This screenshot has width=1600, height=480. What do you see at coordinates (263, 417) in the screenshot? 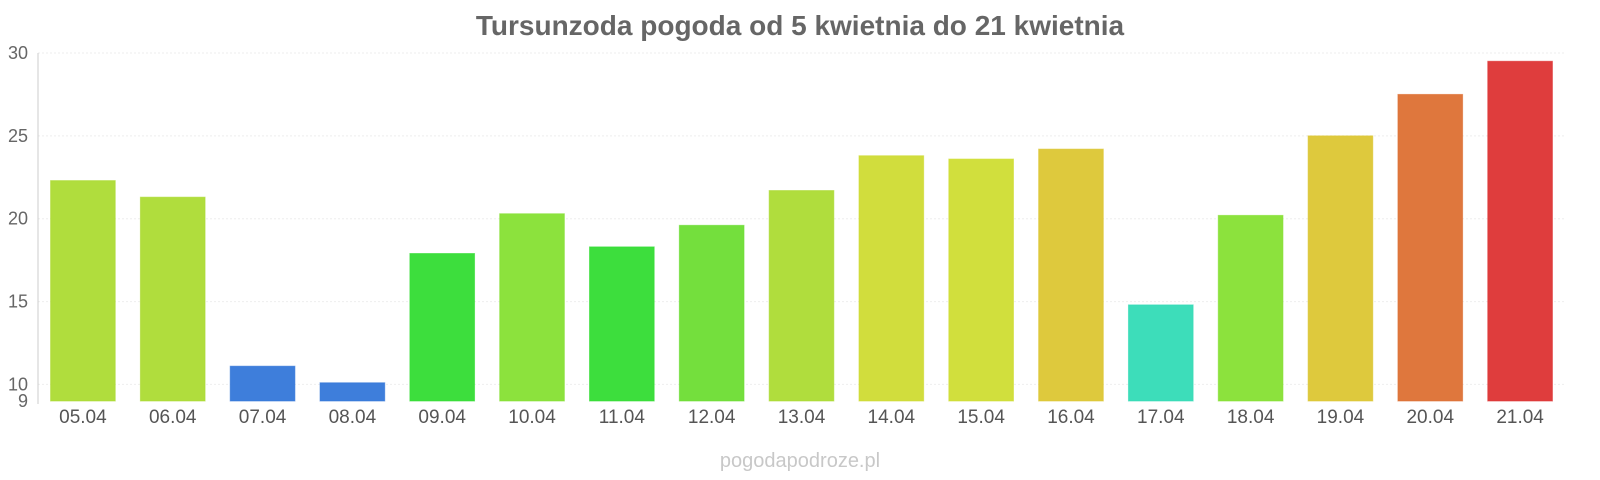
I see `x-tick-label: 07.04` at bounding box center [263, 417].